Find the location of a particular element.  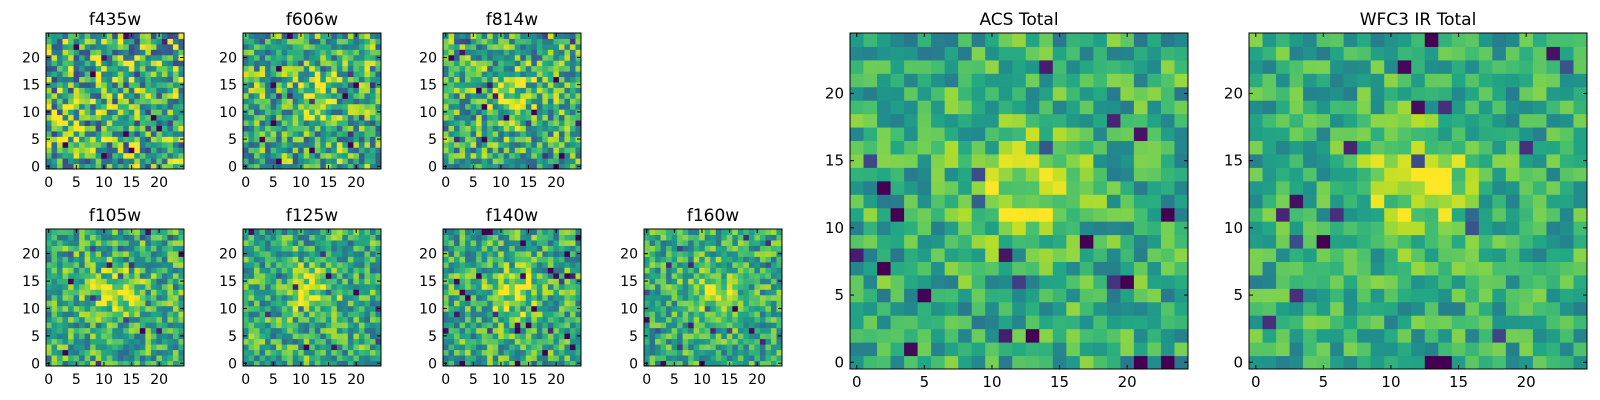

y-tick-label: 0 is located at coordinates (35, 364).